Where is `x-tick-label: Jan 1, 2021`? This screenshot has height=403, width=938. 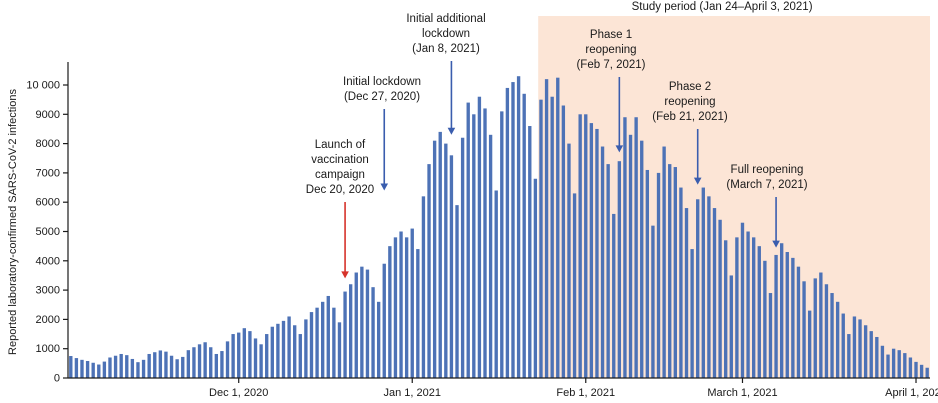 x-tick-label: Jan 1, 2021 is located at coordinates (412, 393).